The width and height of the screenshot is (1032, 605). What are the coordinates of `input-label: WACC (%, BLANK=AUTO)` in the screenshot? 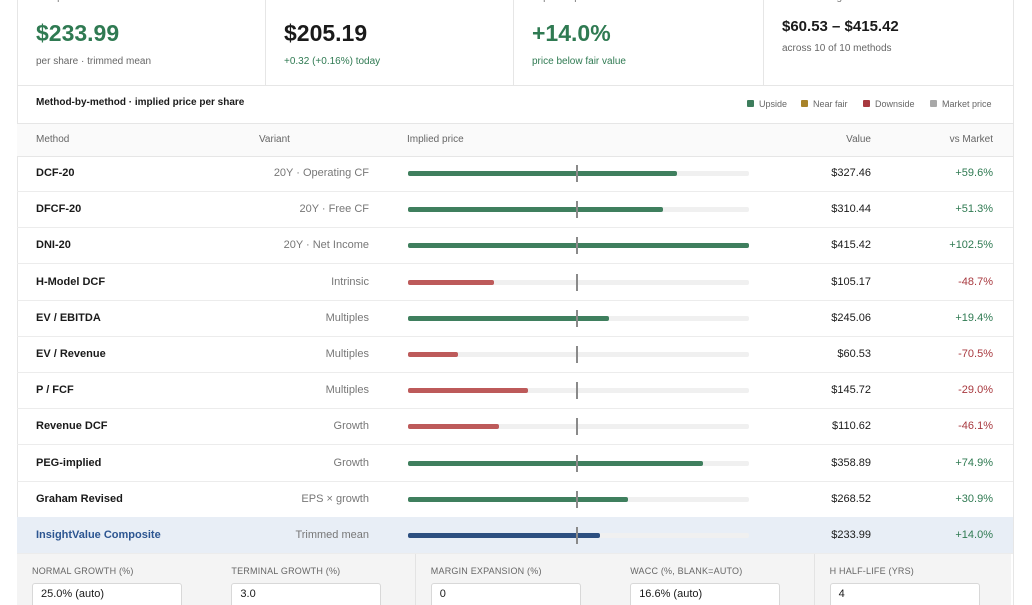 It's located at (686, 571).